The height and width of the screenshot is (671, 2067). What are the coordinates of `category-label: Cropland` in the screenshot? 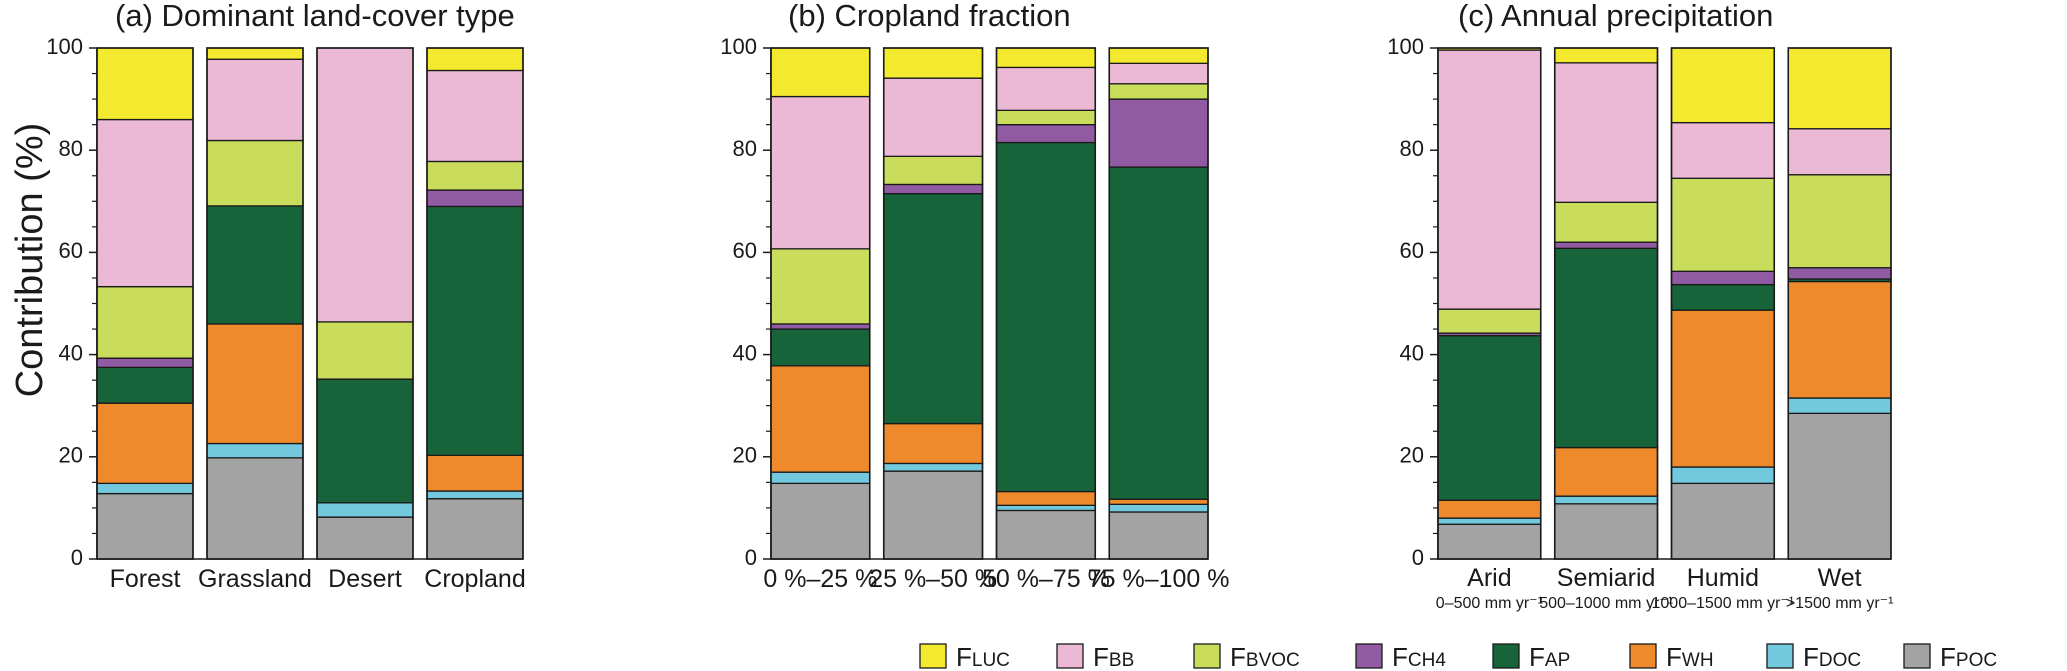 It's located at (474, 579).